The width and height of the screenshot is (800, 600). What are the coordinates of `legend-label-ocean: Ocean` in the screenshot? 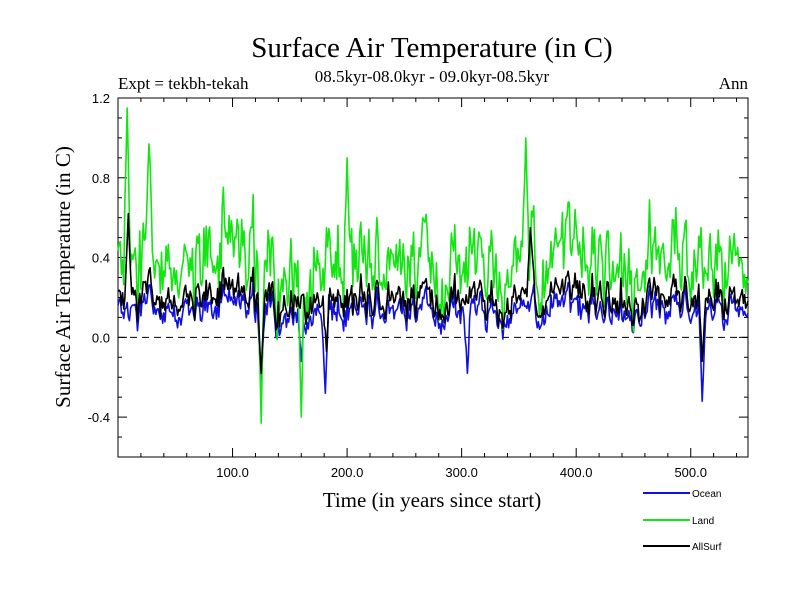 It's located at (706, 494).